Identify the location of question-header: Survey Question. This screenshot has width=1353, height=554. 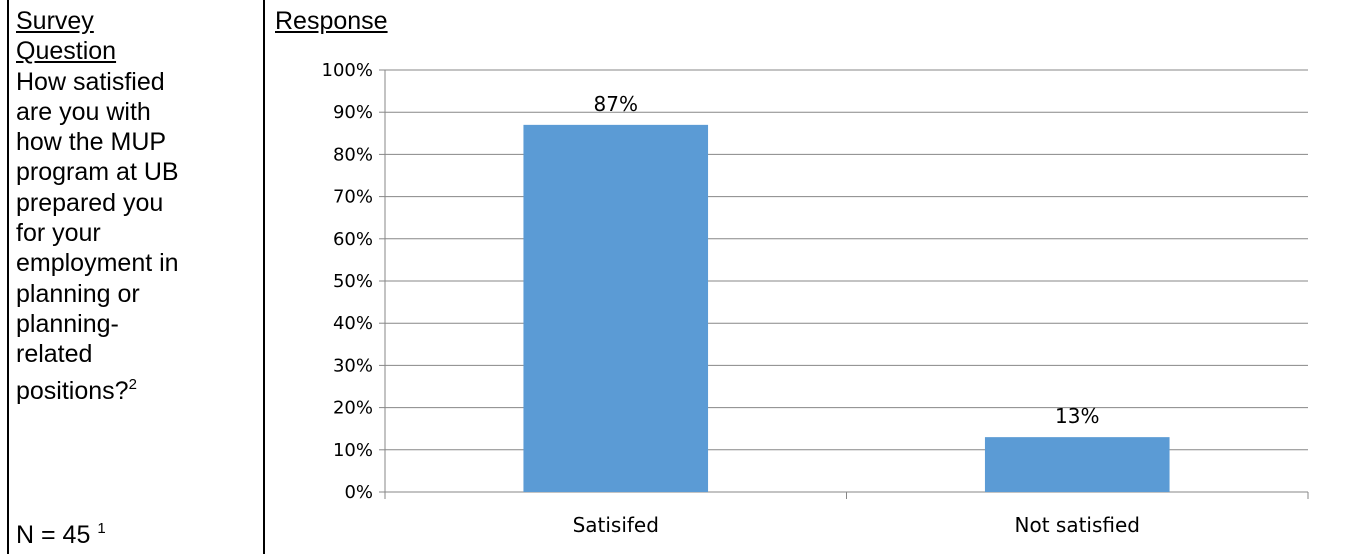
(136, 36).